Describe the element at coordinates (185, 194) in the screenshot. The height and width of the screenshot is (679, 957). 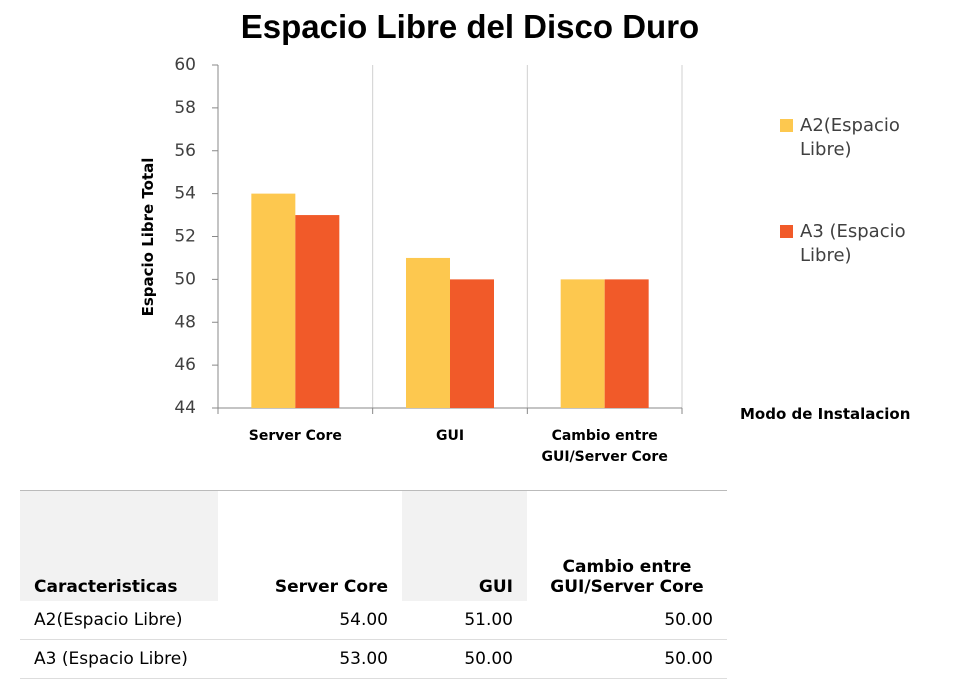
I see `y-tick-label: 54` at that location.